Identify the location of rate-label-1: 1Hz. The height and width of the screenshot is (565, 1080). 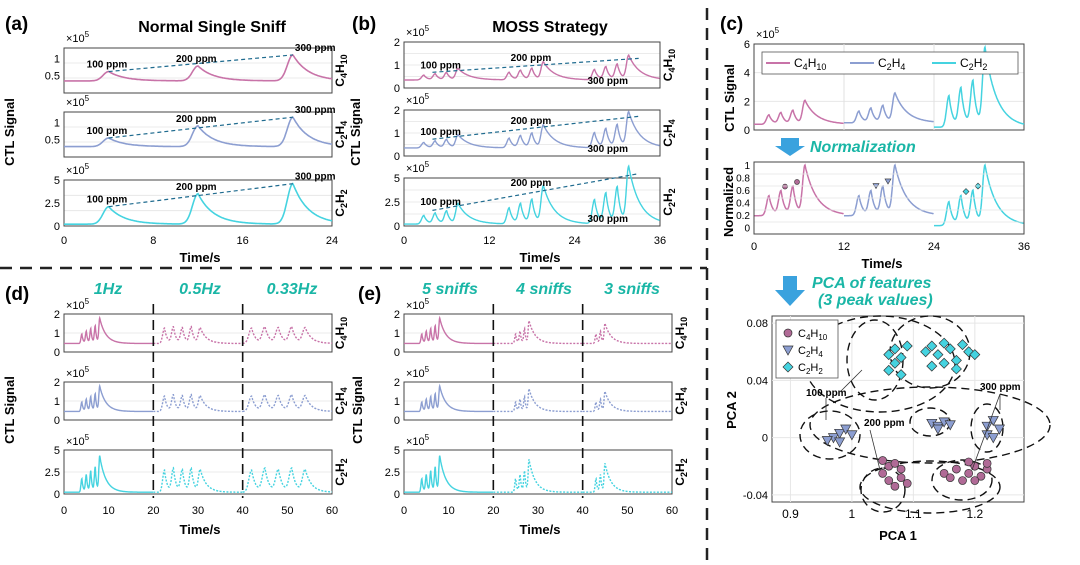
(108, 289).